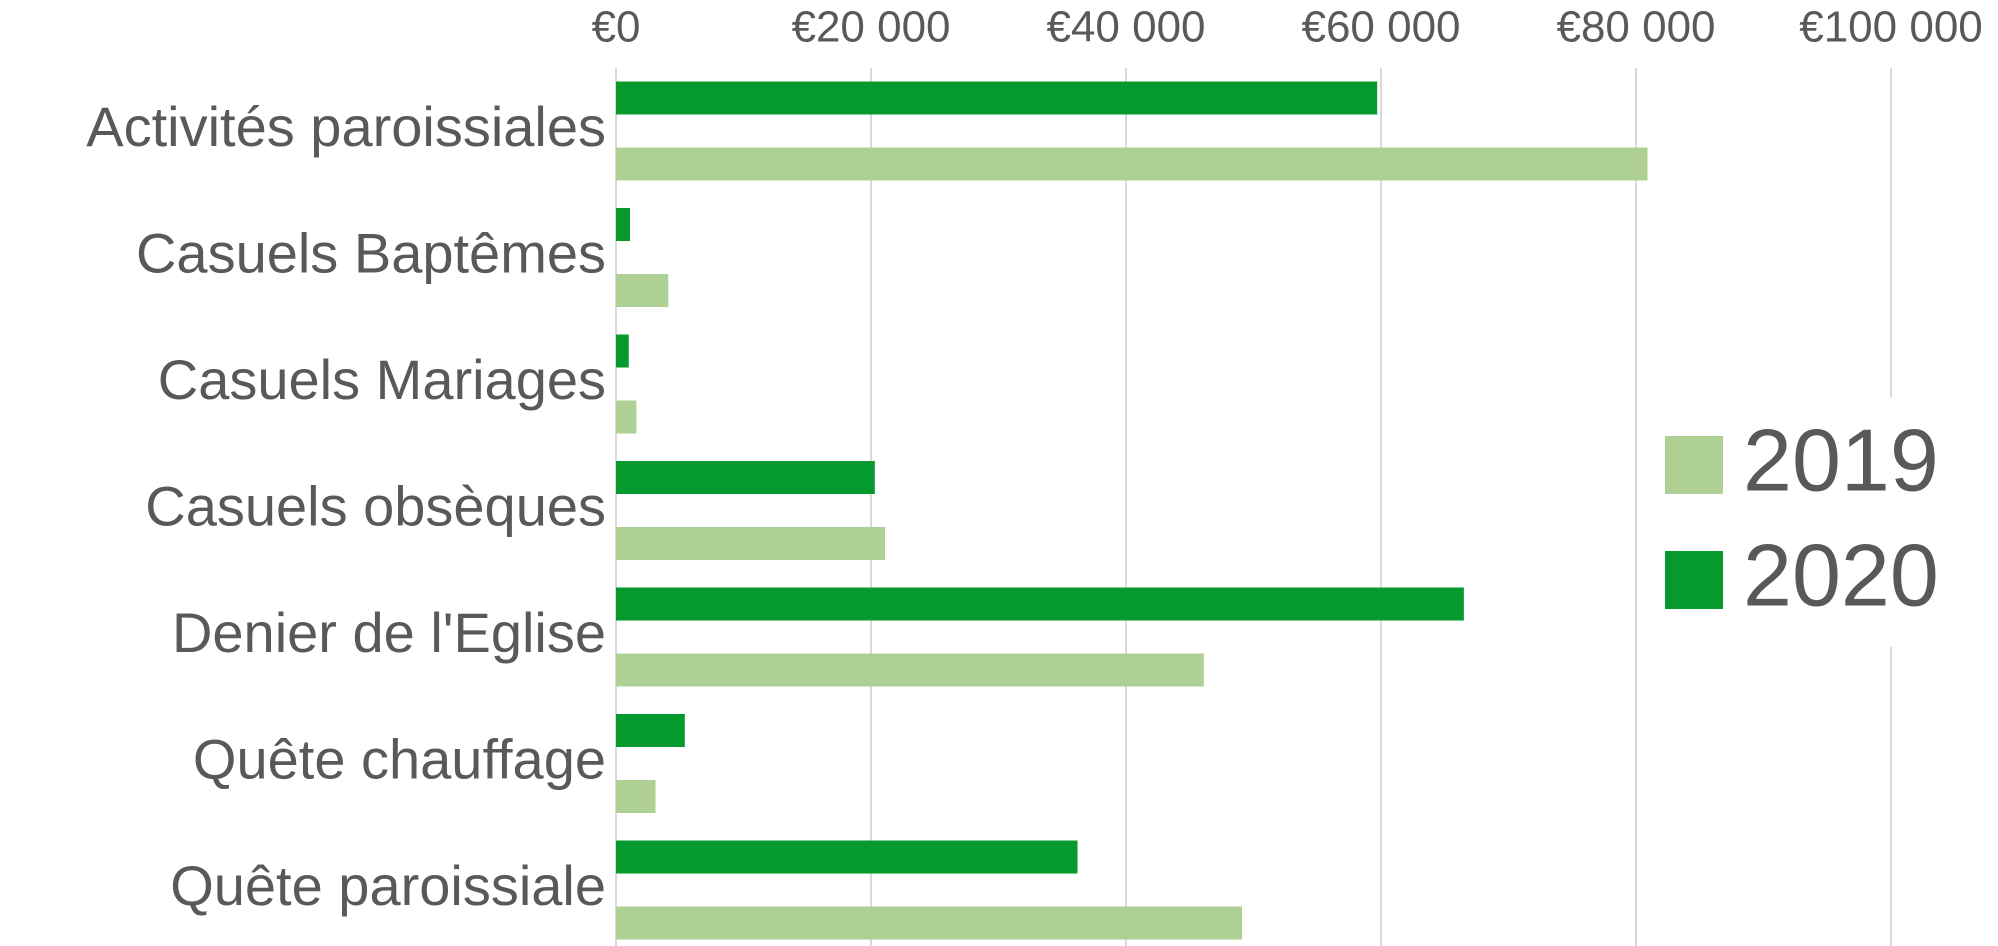  Describe the element at coordinates (870, 27) in the screenshot. I see `x-tick-label: €20 000` at that location.